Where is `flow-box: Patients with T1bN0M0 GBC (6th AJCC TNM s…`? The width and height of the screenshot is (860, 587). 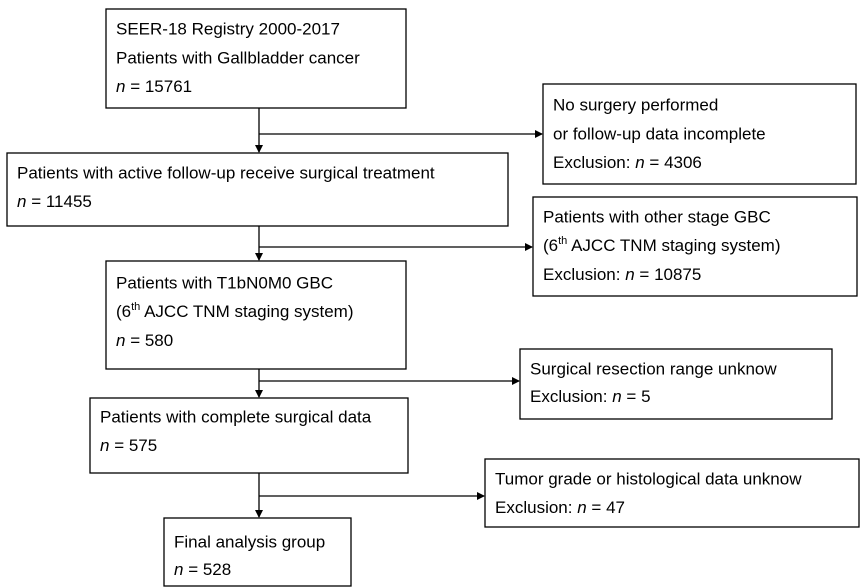 flow-box: Patients with T1bN0M0 GBC (6th AJCC TNM s… is located at coordinates (256, 315).